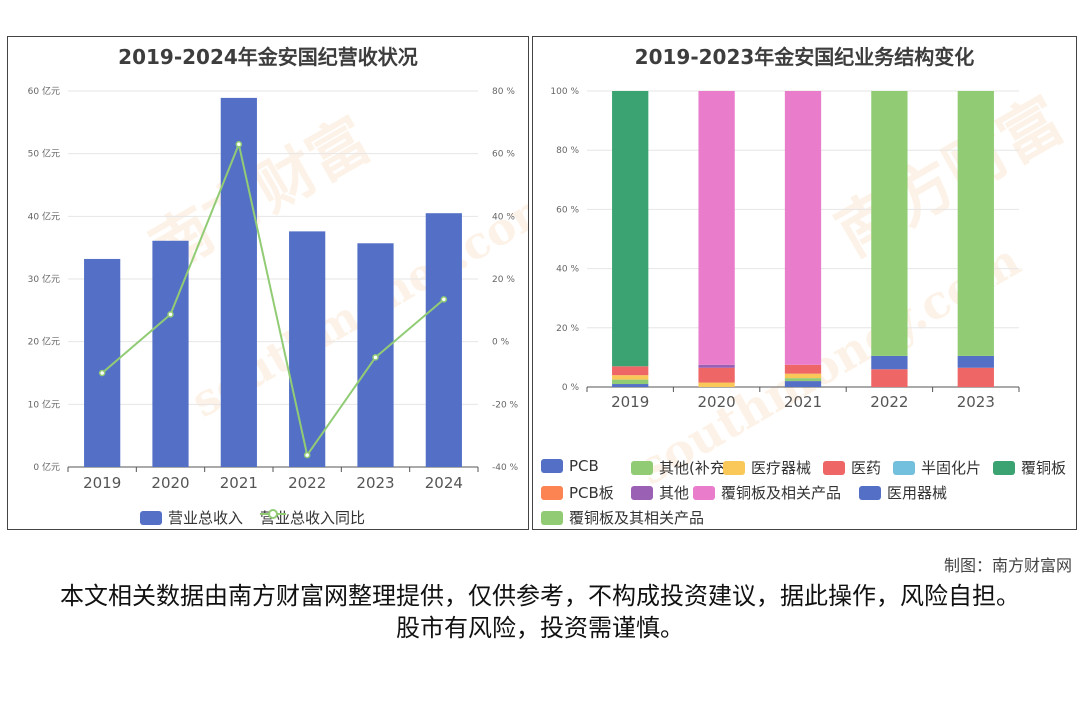 This screenshot has width=1080, height=720. Describe the element at coordinates (1007, 565) in the screenshot. I see `credit-label: 制图：南方财富网` at that location.